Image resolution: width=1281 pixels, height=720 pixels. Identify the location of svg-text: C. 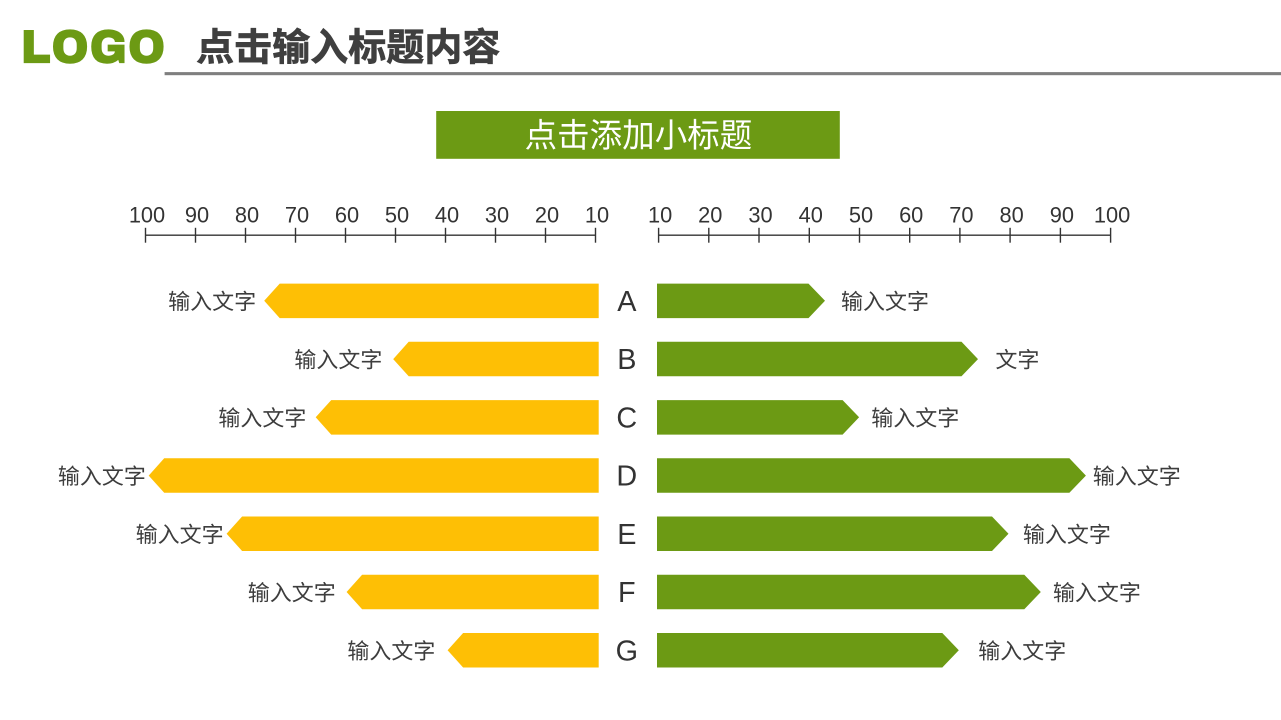
(626, 418).